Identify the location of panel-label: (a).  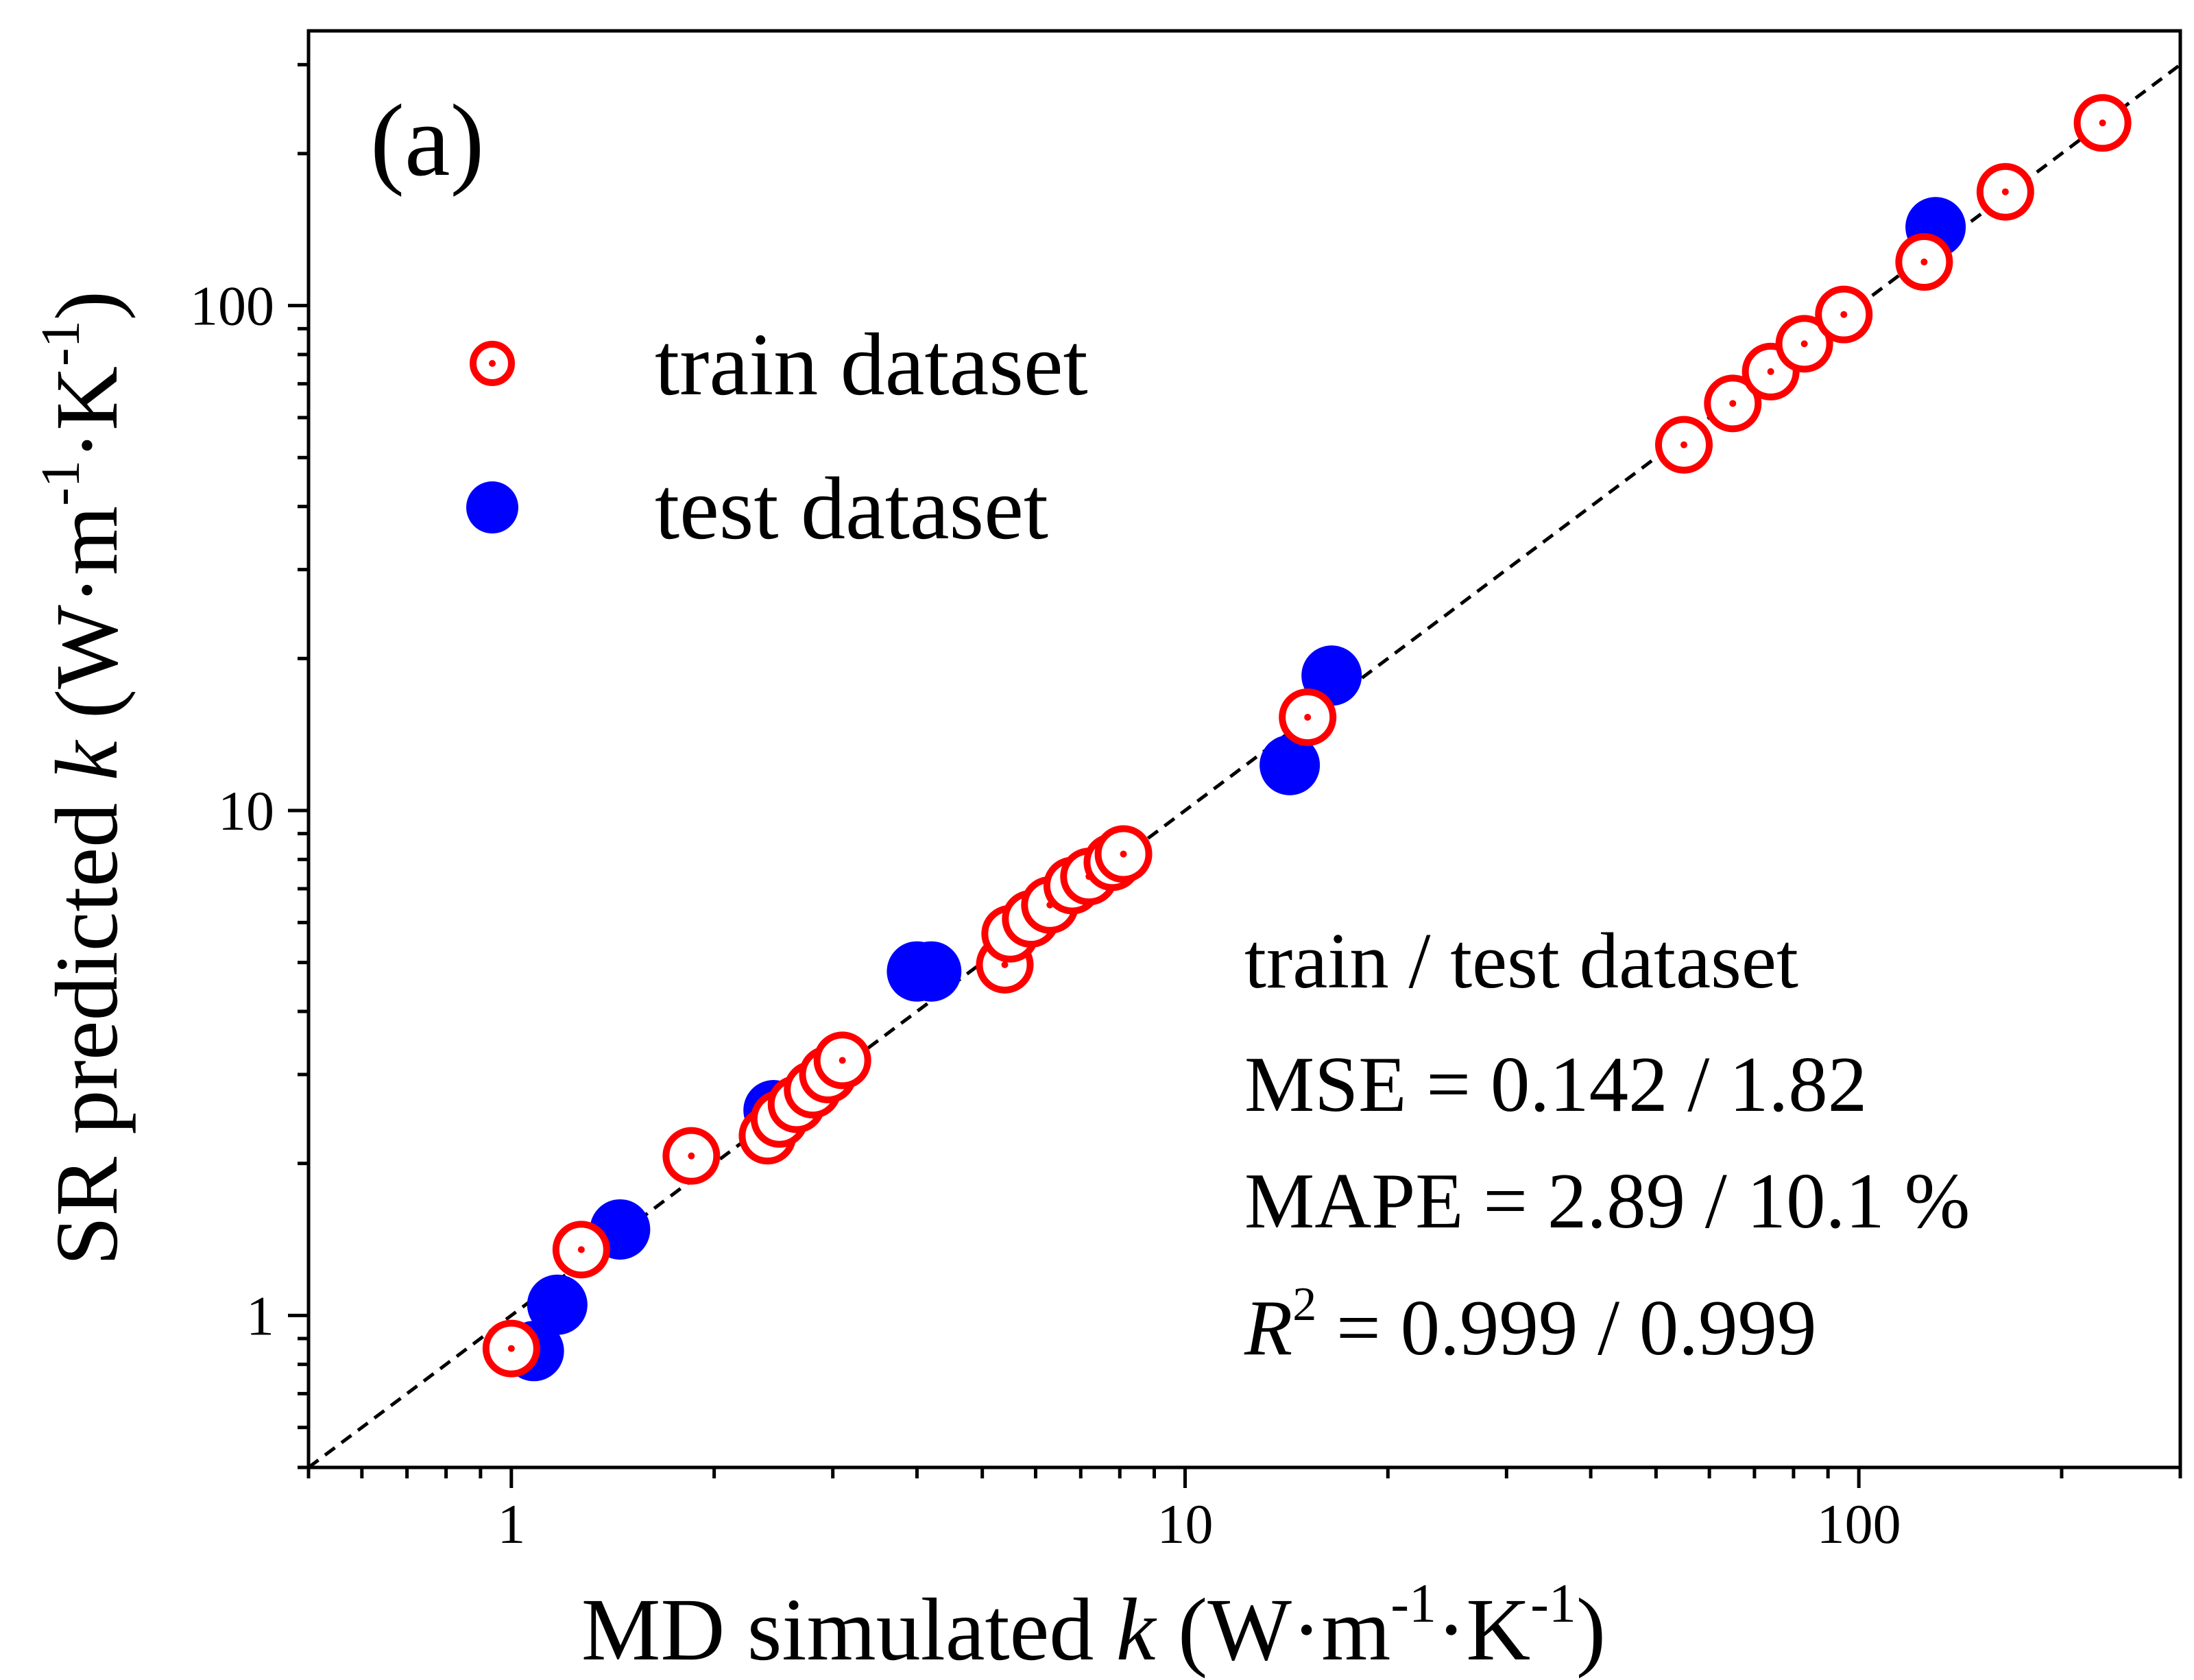
(427, 140).